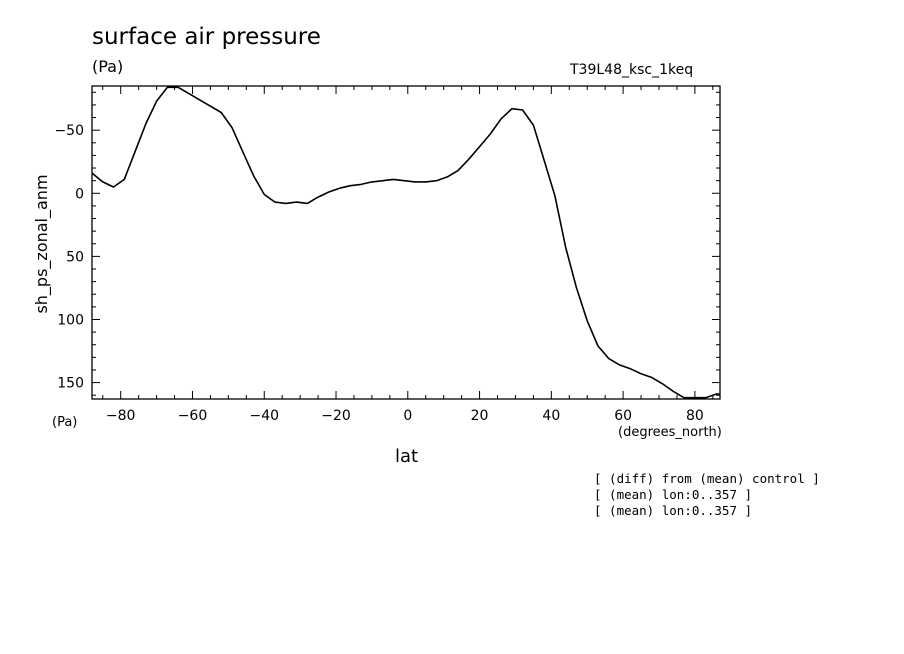 The image size is (904, 654). What do you see at coordinates (206, 37) in the screenshot?
I see `chart-title: surface air pressure` at bounding box center [206, 37].